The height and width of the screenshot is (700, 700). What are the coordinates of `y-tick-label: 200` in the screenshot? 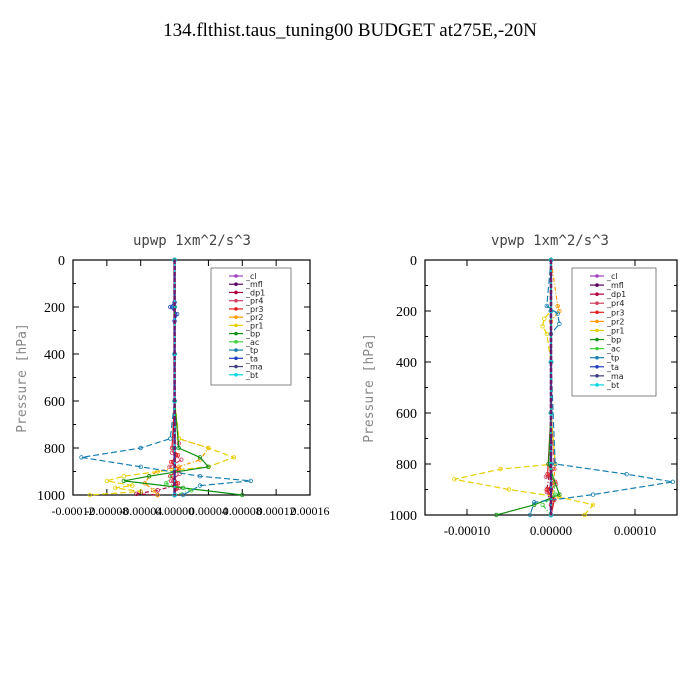 It's located at (406, 312).